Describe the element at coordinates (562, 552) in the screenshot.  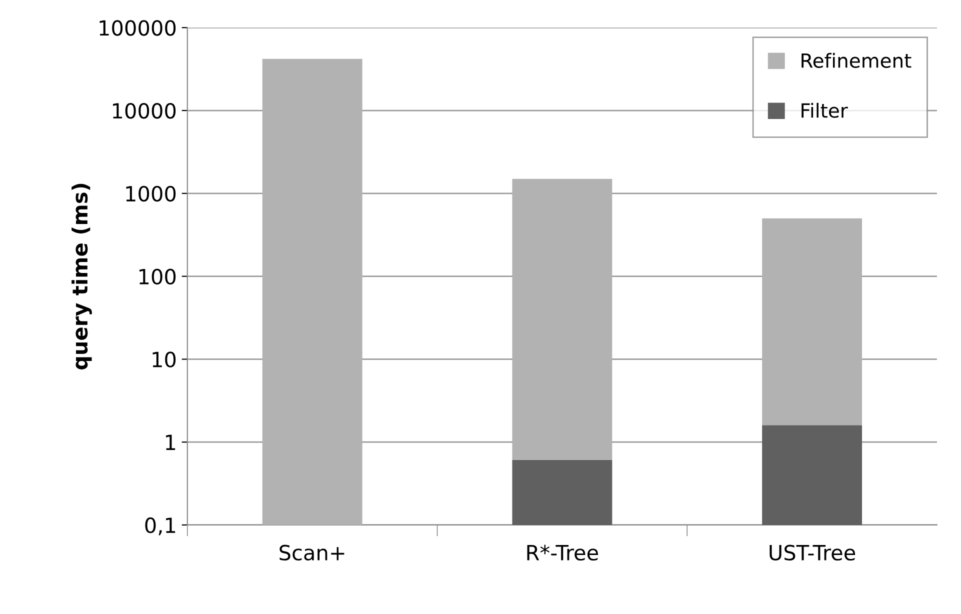
I see `x-tick-label: R*-Tree` at that location.